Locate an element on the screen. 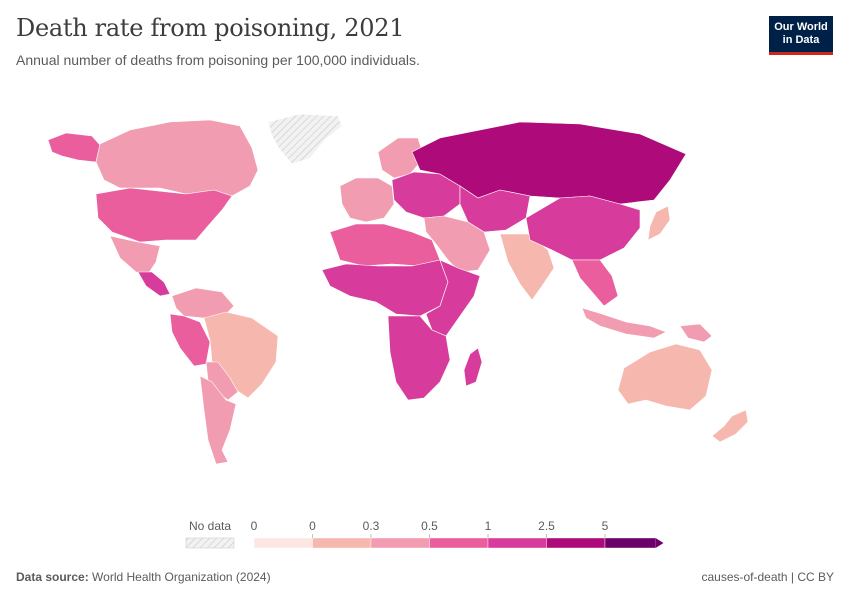  region-alaska is located at coordinates (74, 147).